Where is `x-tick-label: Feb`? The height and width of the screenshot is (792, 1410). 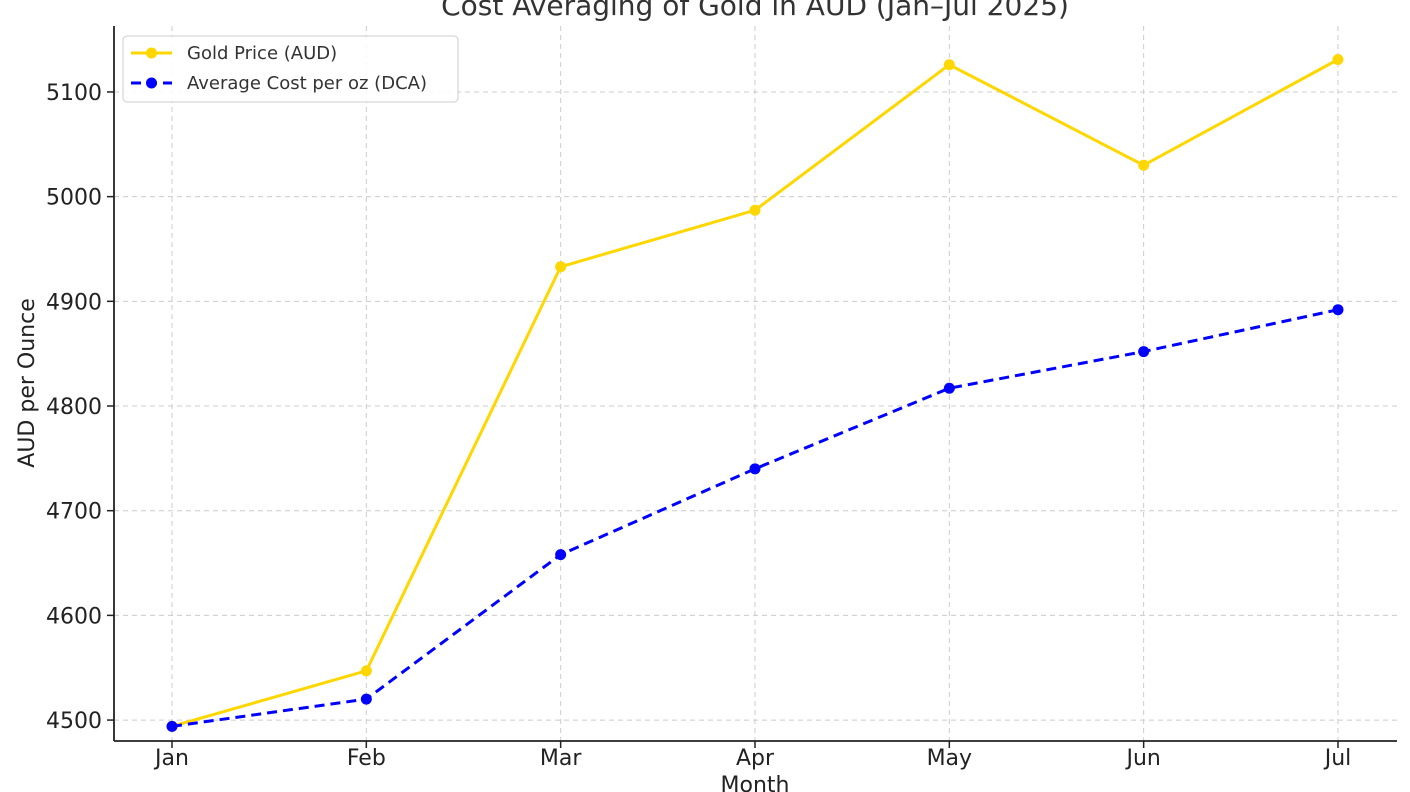 x-tick-label: Feb is located at coordinates (366, 758).